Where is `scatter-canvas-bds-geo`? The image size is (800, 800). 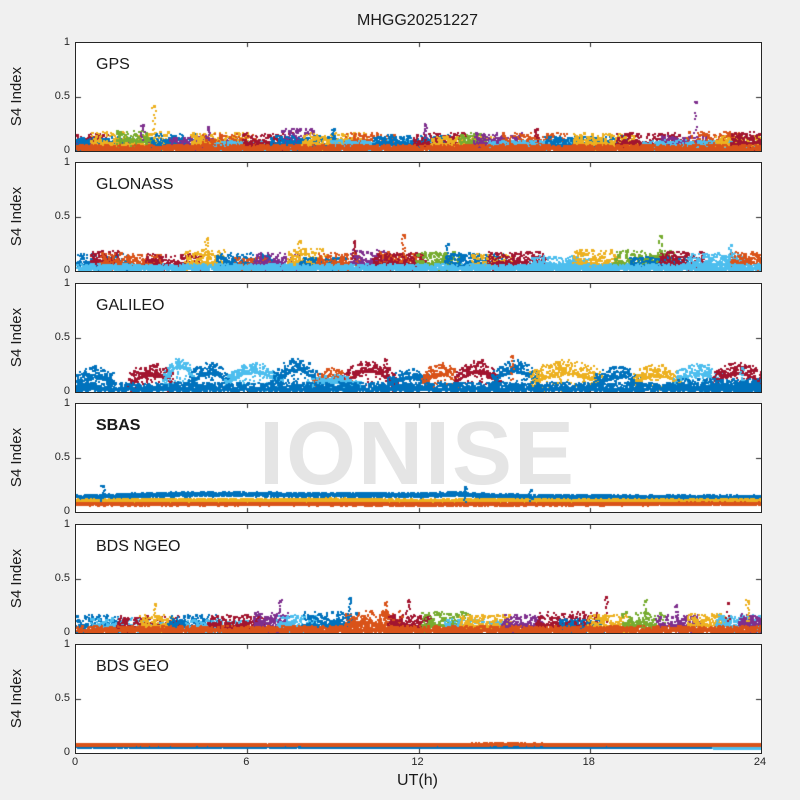
scatter-canvas-bds-geo is located at coordinates (418, 699).